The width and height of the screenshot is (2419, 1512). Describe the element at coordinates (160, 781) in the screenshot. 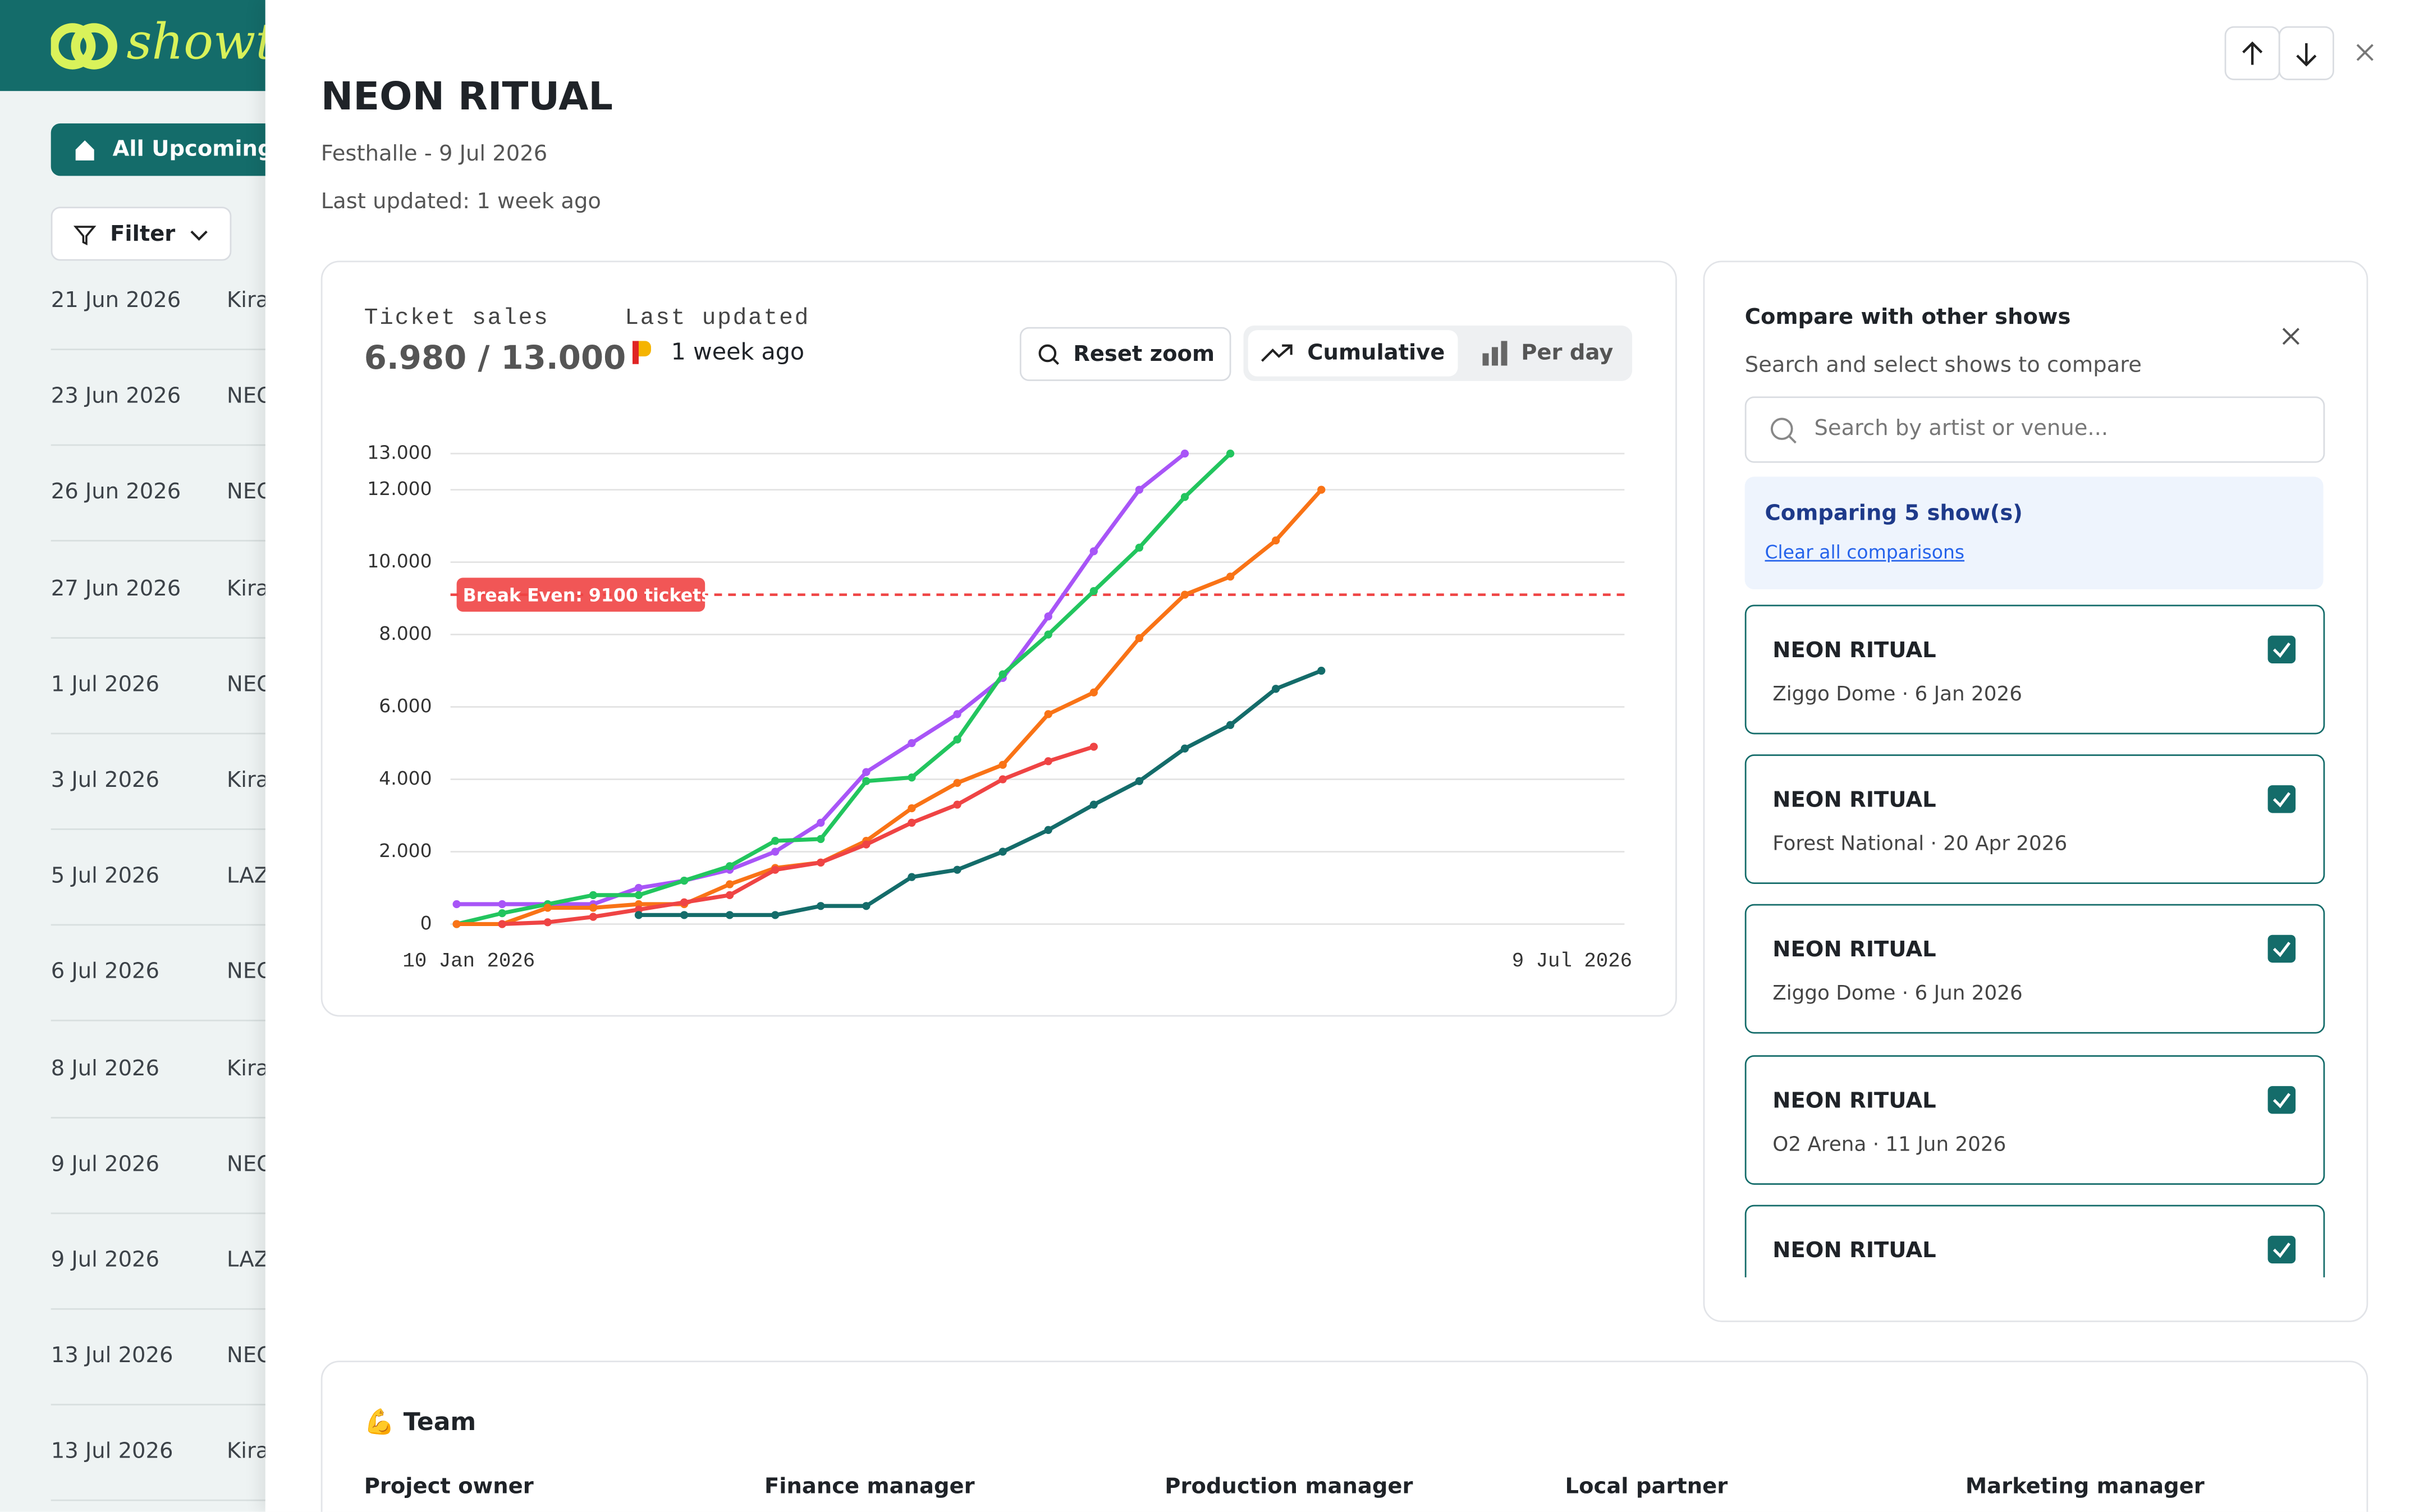

I see `show-row: 3 Jul 2026 Kira` at that location.